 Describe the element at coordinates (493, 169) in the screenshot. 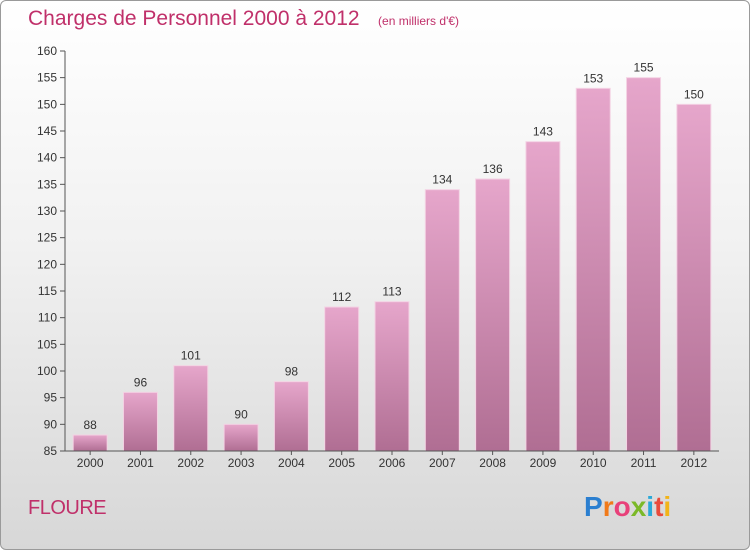

I see `bar-value-label: 136` at that location.